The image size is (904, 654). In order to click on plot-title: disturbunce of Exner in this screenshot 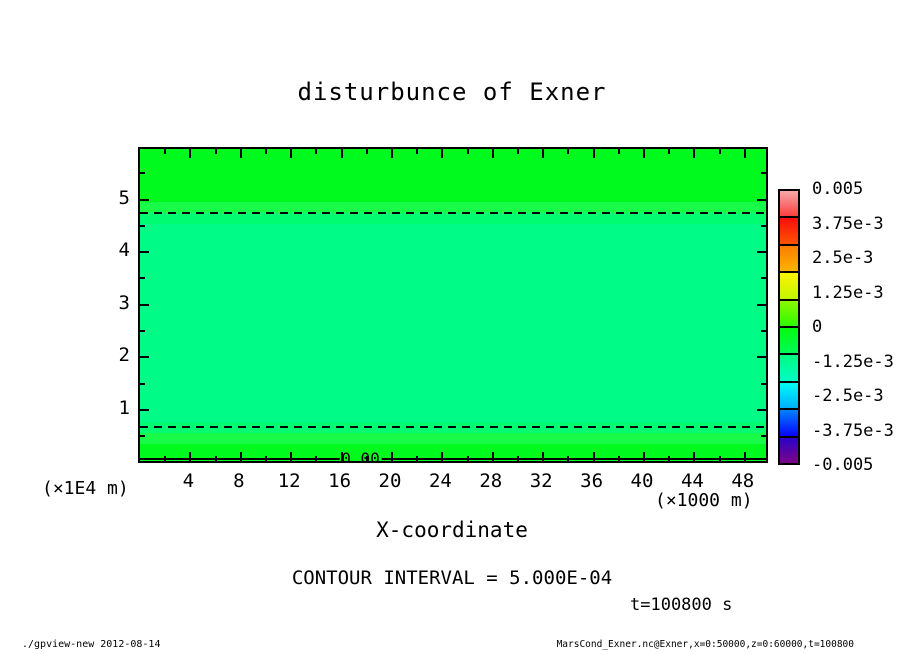, I will do `click(452, 92)`.